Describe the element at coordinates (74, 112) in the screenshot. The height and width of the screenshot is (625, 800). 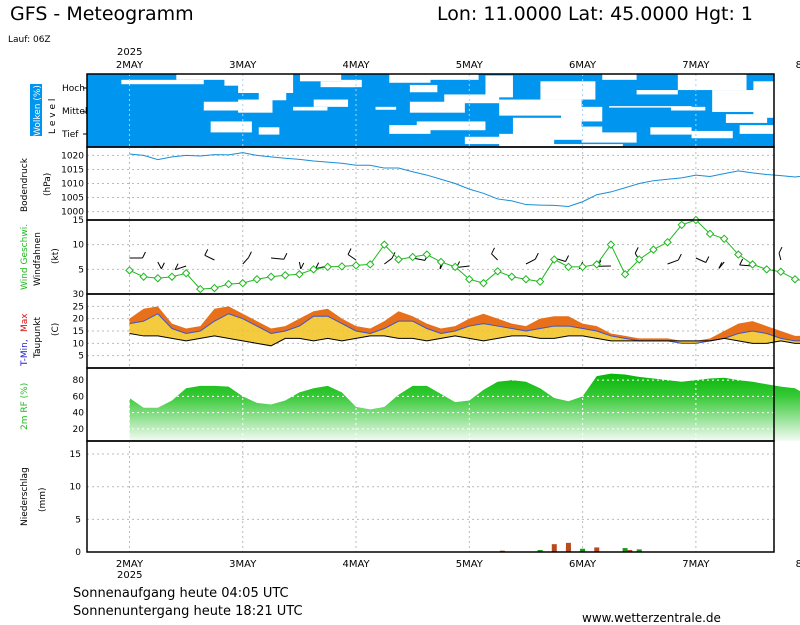
I see `level-mittel: Mittel` at that location.